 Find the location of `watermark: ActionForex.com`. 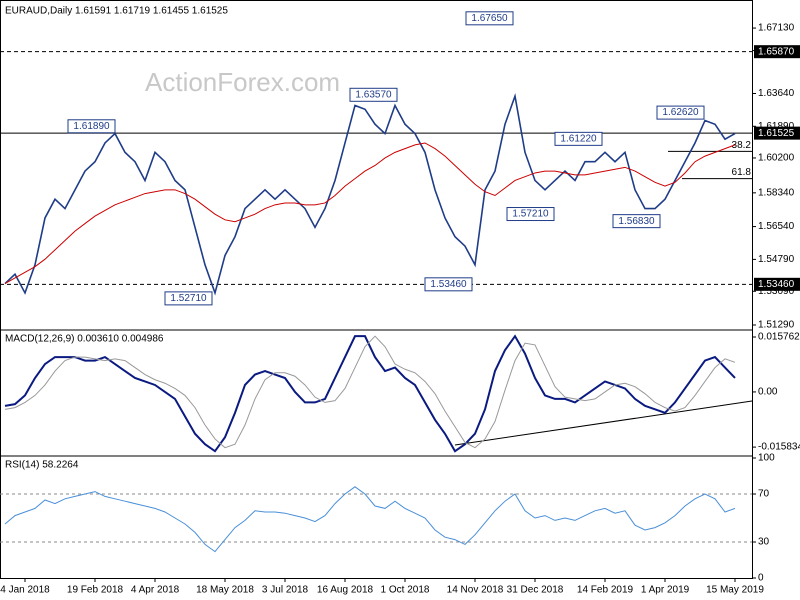

watermark: ActionForex.com is located at coordinates (242, 82).